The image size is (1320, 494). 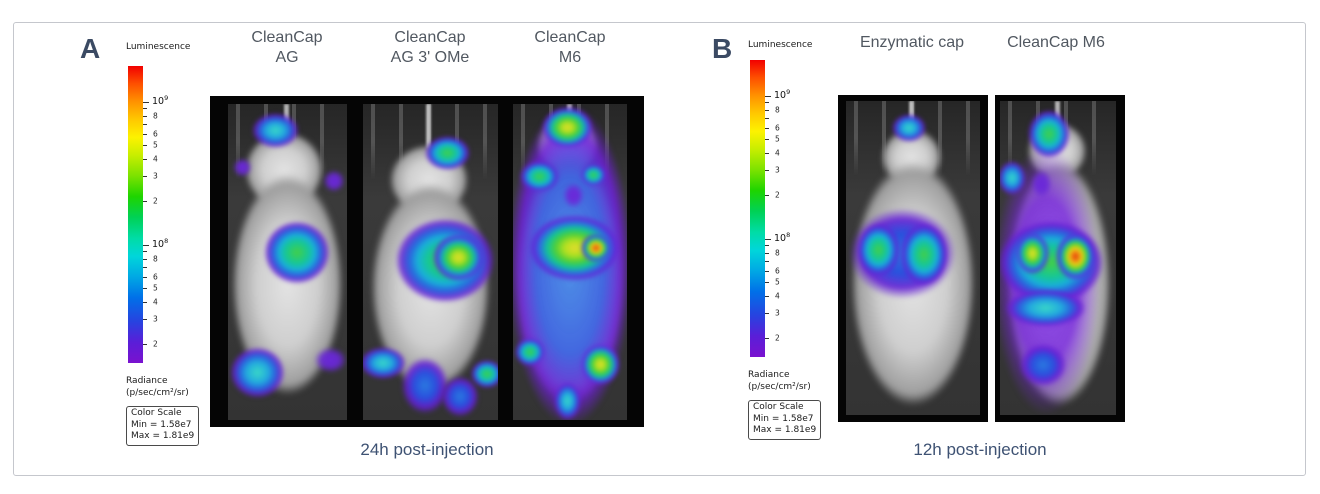 What do you see at coordinates (287, 48) in the screenshot?
I see `column-header-cleancap-ag: CleanCap AG` at bounding box center [287, 48].